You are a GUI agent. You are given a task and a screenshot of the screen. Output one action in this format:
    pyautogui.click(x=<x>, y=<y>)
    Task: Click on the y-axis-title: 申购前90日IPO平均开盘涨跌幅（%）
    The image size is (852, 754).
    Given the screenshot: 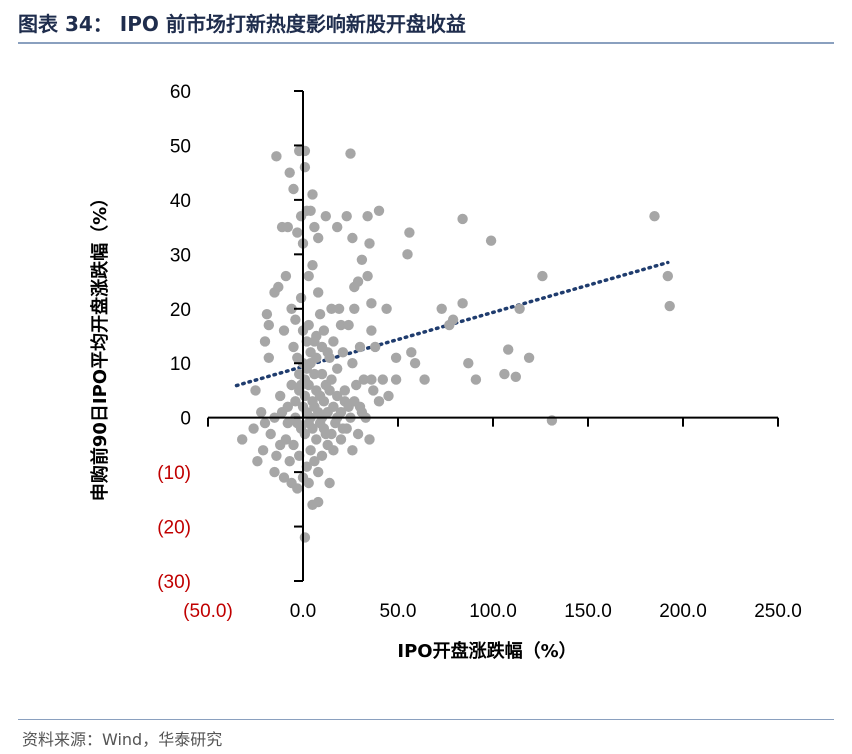 What is the action you would take?
    pyautogui.click(x=100, y=345)
    